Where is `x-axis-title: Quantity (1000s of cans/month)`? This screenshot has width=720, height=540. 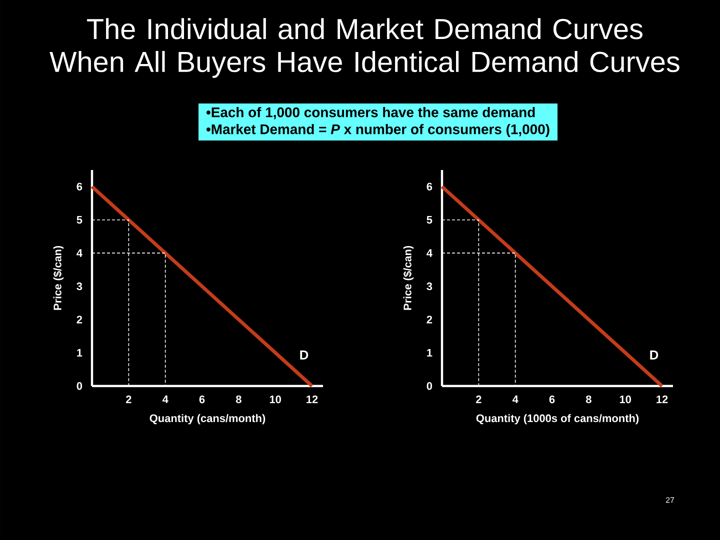
x-axis-title: Quantity (1000s of cans/month) is located at coordinates (557, 419).